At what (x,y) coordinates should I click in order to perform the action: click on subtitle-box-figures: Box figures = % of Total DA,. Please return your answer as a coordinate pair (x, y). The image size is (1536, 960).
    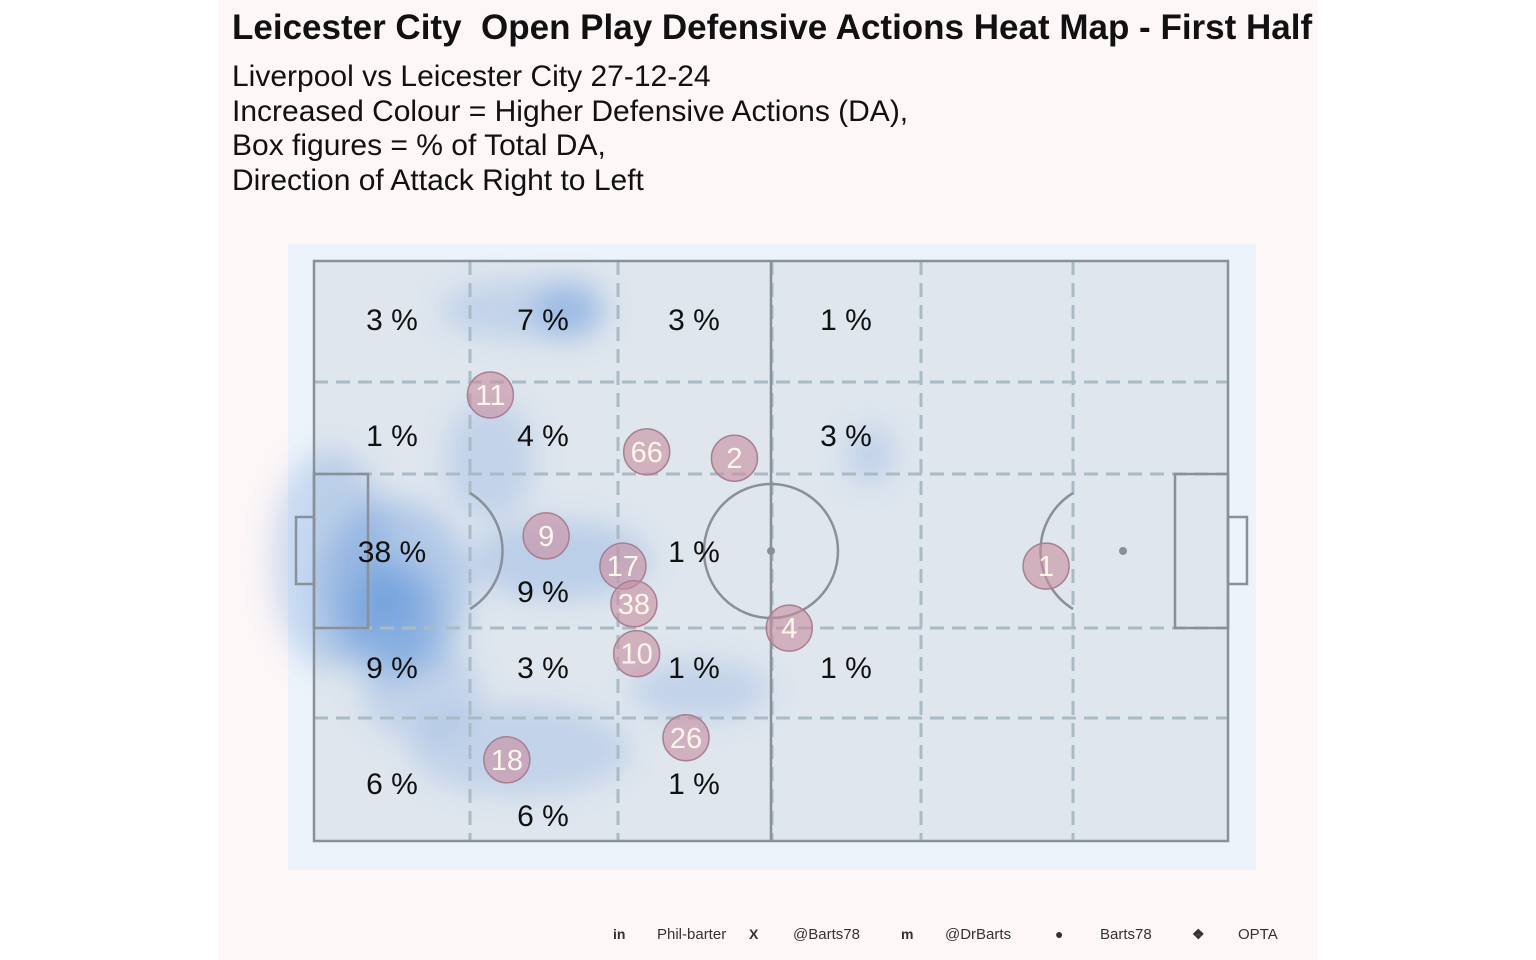
    Looking at the image, I should click on (419, 145).